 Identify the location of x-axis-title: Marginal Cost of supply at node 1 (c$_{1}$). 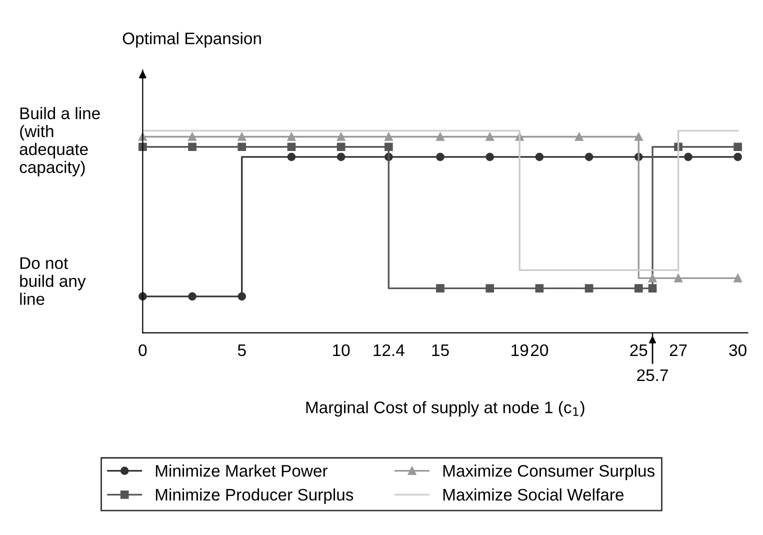
(445, 409).